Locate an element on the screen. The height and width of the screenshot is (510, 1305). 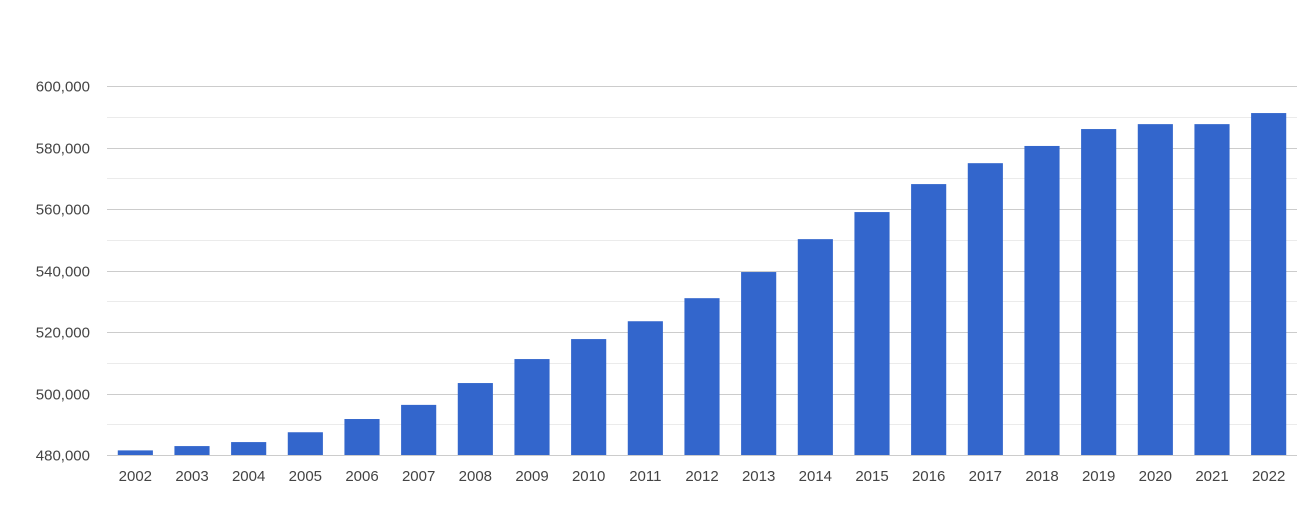
bar-2008 is located at coordinates (475, 419).